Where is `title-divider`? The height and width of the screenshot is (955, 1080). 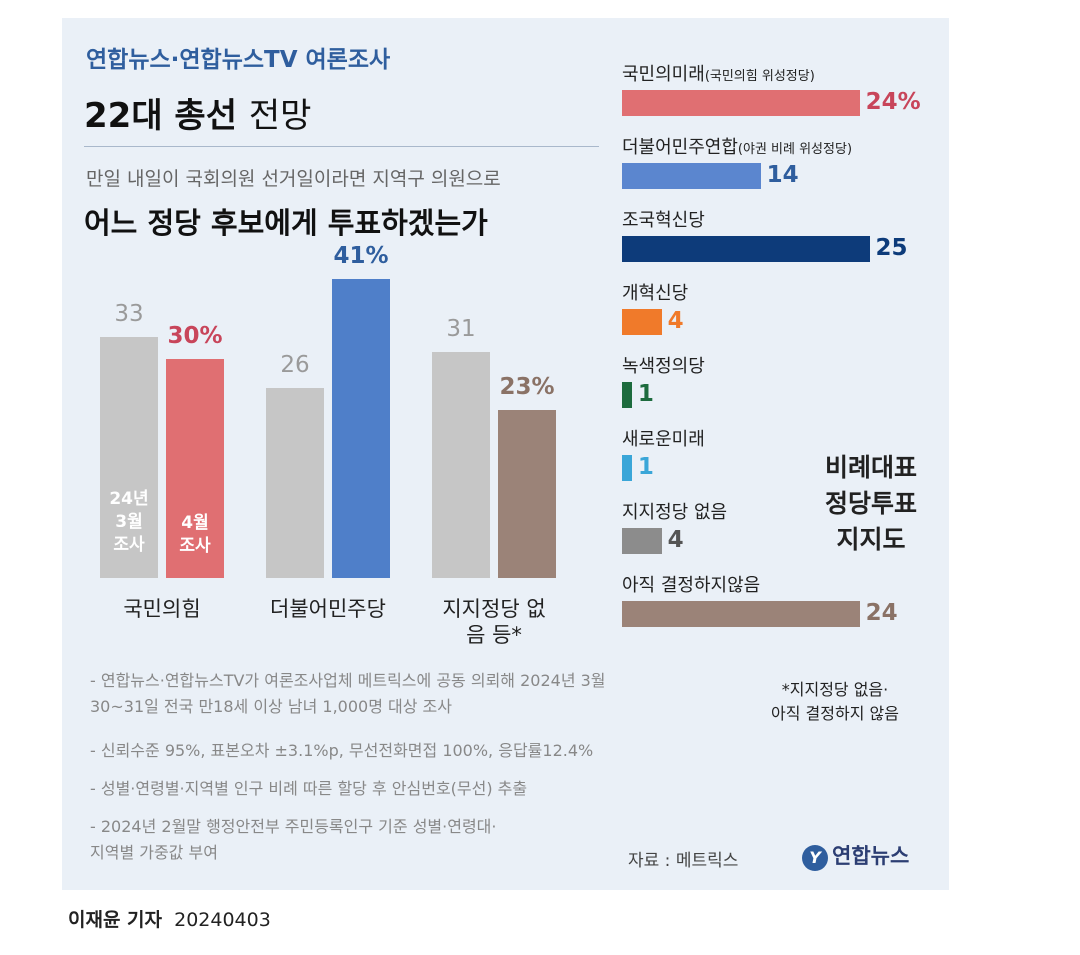
title-divider is located at coordinates (341, 146).